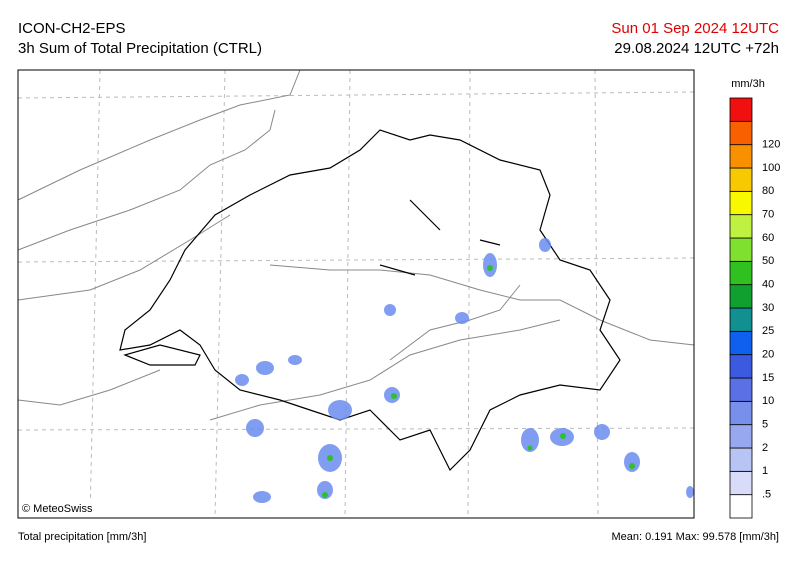 The width and height of the screenshot is (800, 566). What do you see at coordinates (768, 355) in the screenshot?
I see `colorbar-label: 20` at bounding box center [768, 355].